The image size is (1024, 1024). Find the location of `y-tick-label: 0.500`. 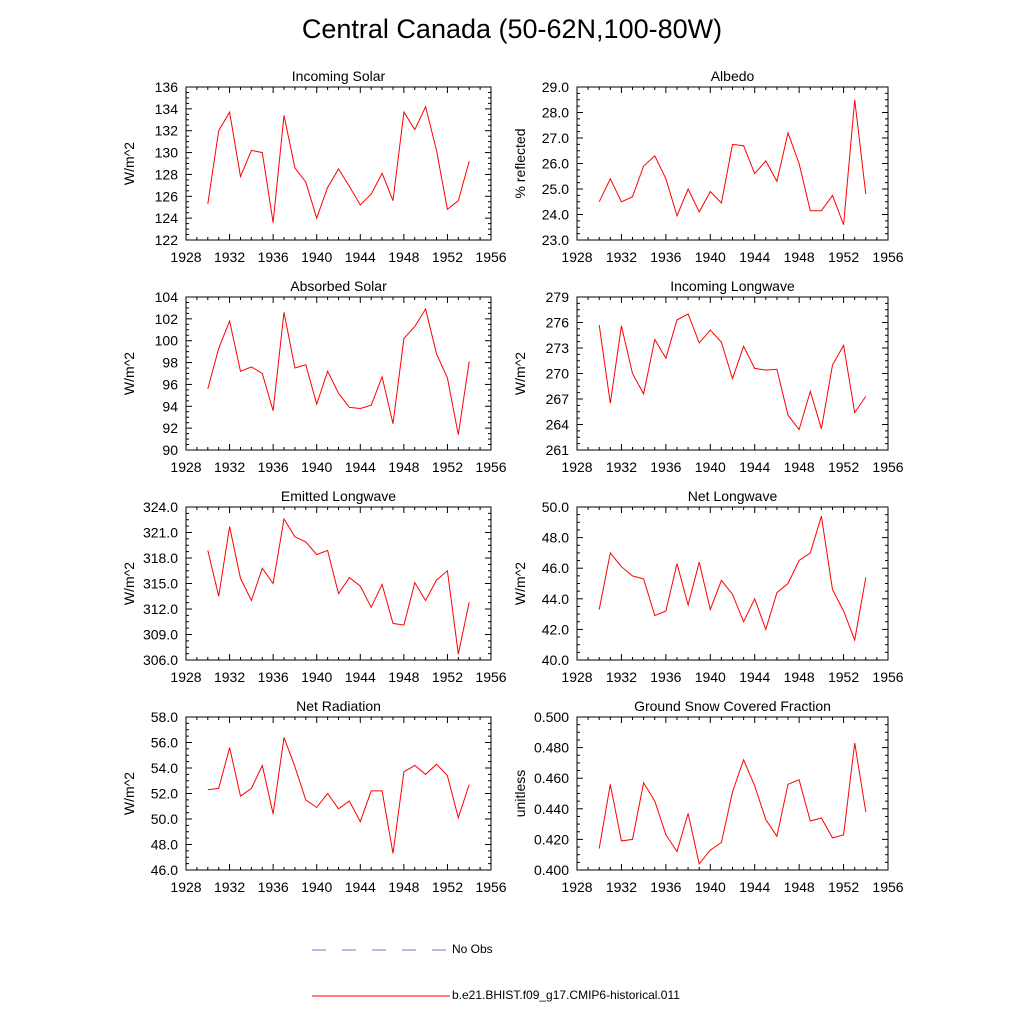

y-tick-label: 0.500 is located at coordinates (551, 717).